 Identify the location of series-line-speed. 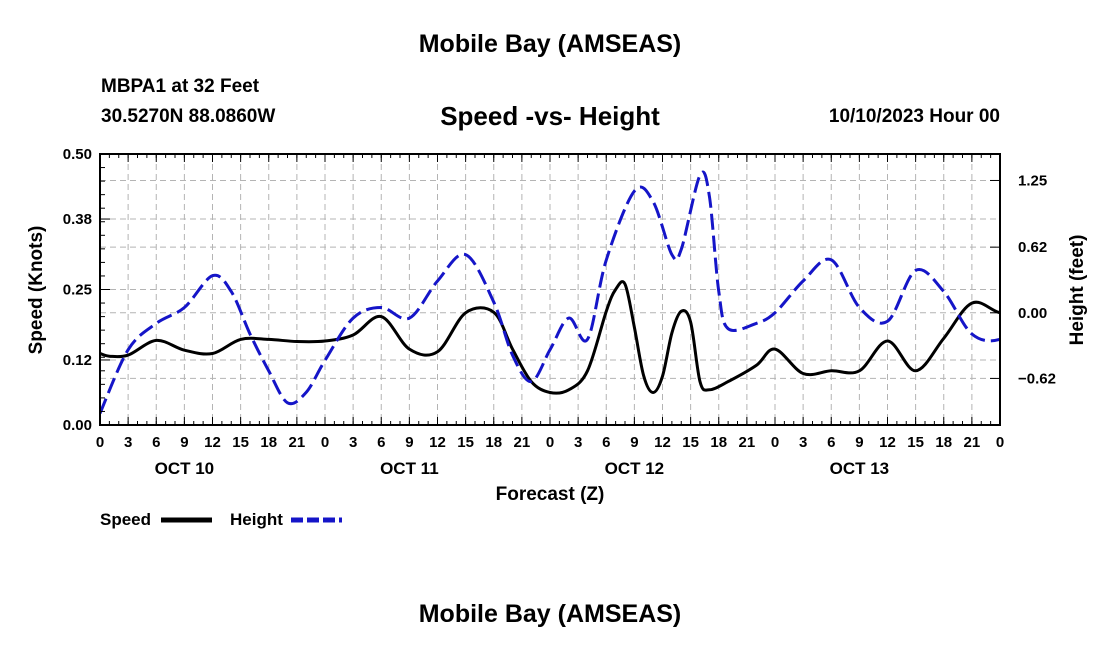
(550, 337).